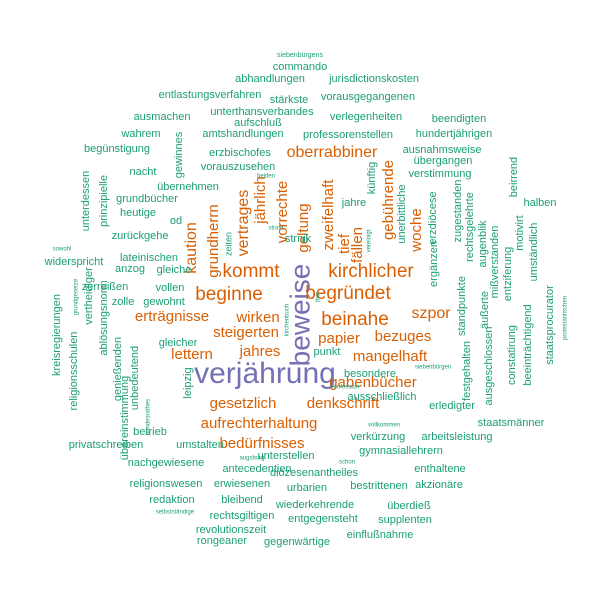 This screenshot has height=600, width=600. What do you see at coordinates (62, 250) in the screenshot?
I see `cloud-word: sowohl` at bounding box center [62, 250].